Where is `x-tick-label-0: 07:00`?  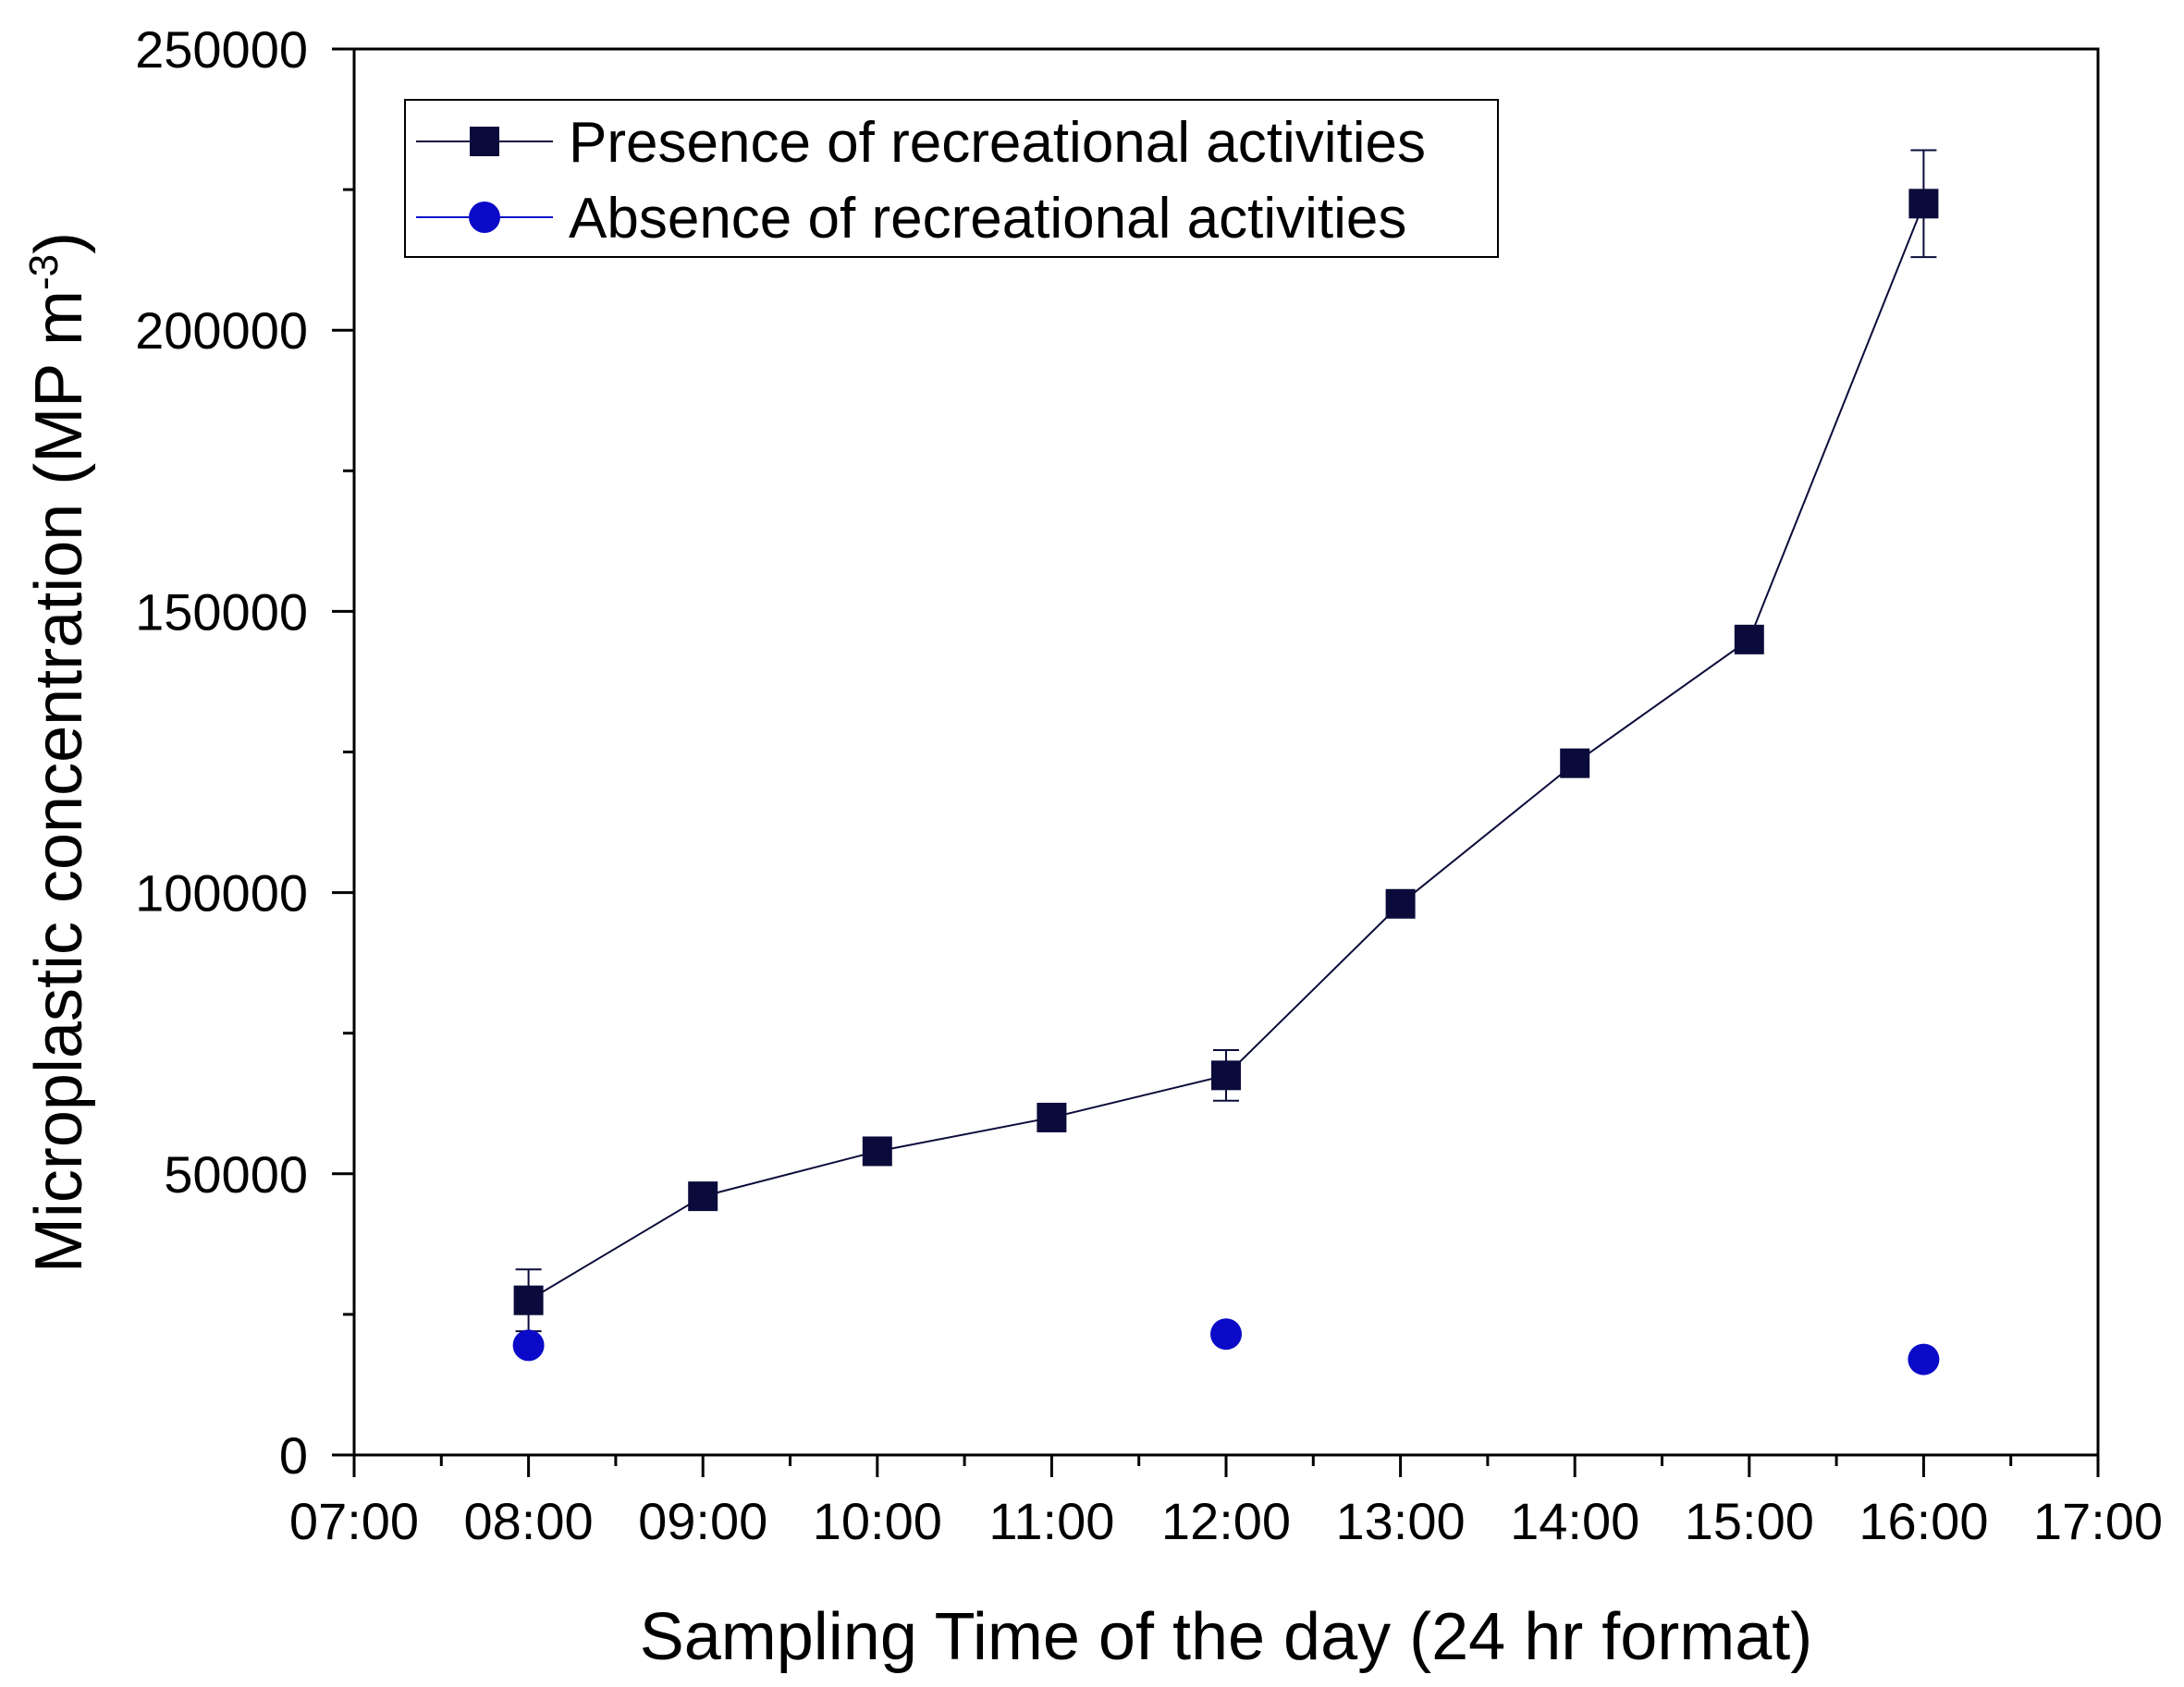 x-tick-label-0: 07:00 is located at coordinates (354, 1521).